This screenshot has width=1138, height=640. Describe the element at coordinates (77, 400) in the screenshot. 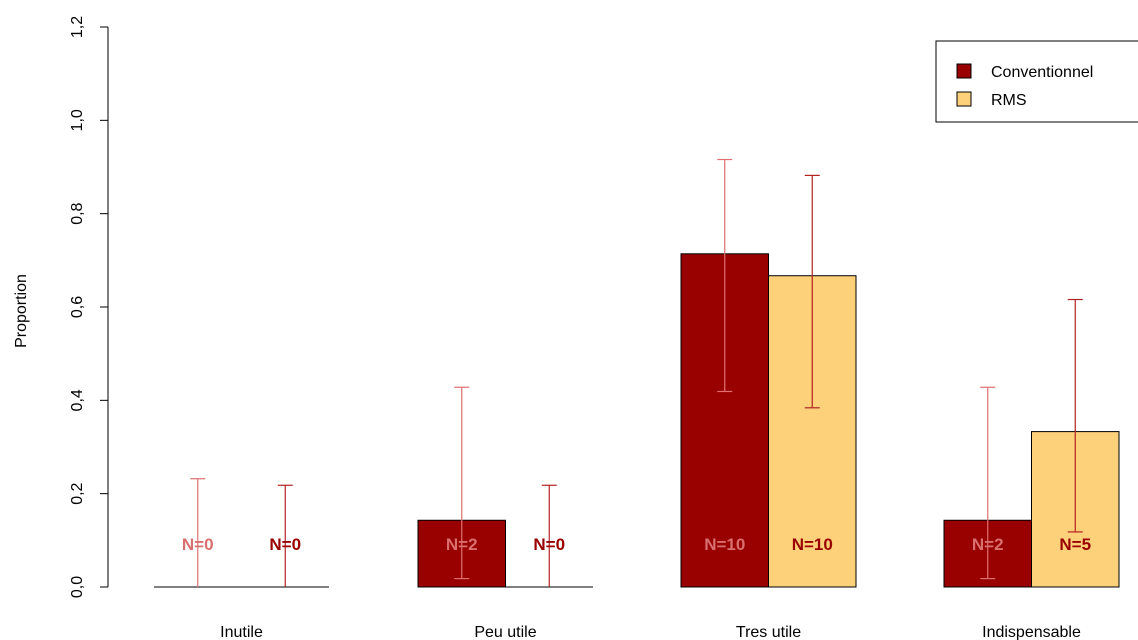

I see `y-tick-label: 0,4` at that location.